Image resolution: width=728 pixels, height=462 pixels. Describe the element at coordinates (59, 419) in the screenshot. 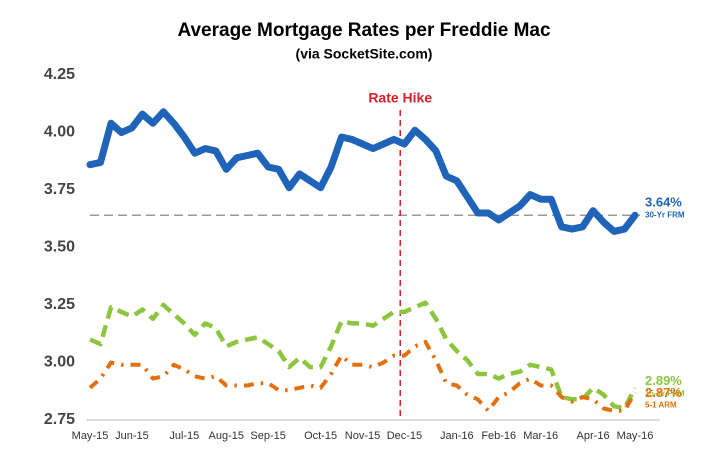

I see `y-tick-label: 2.75` at that location.